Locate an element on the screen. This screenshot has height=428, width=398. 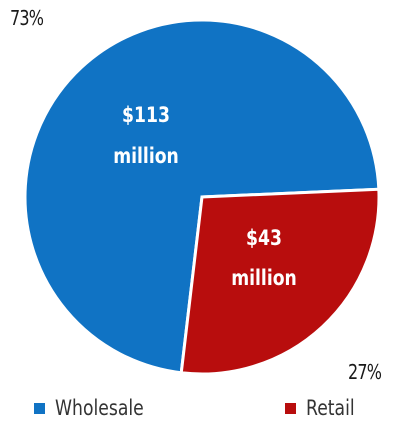
wholesale-percent-label: 73% is located at coordinates (27, 18).